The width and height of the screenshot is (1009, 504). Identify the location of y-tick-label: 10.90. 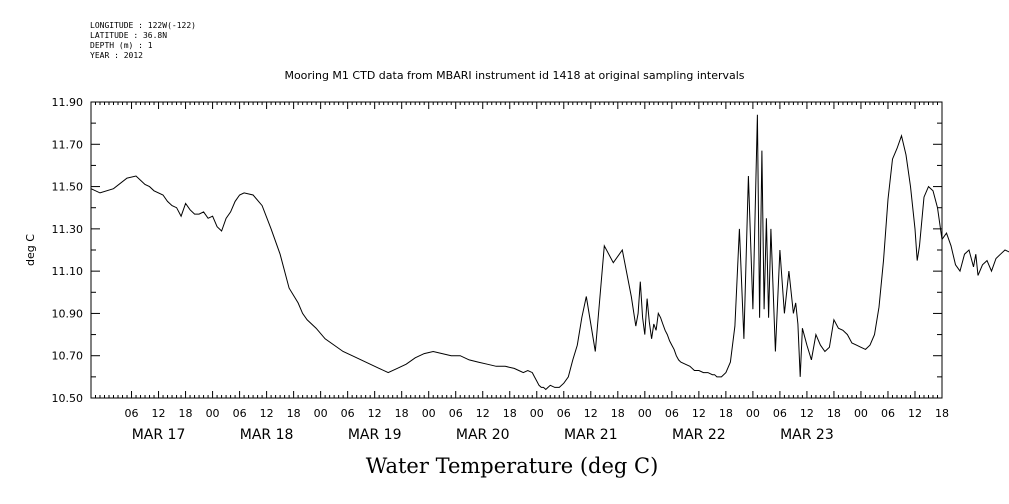
(68, 313).